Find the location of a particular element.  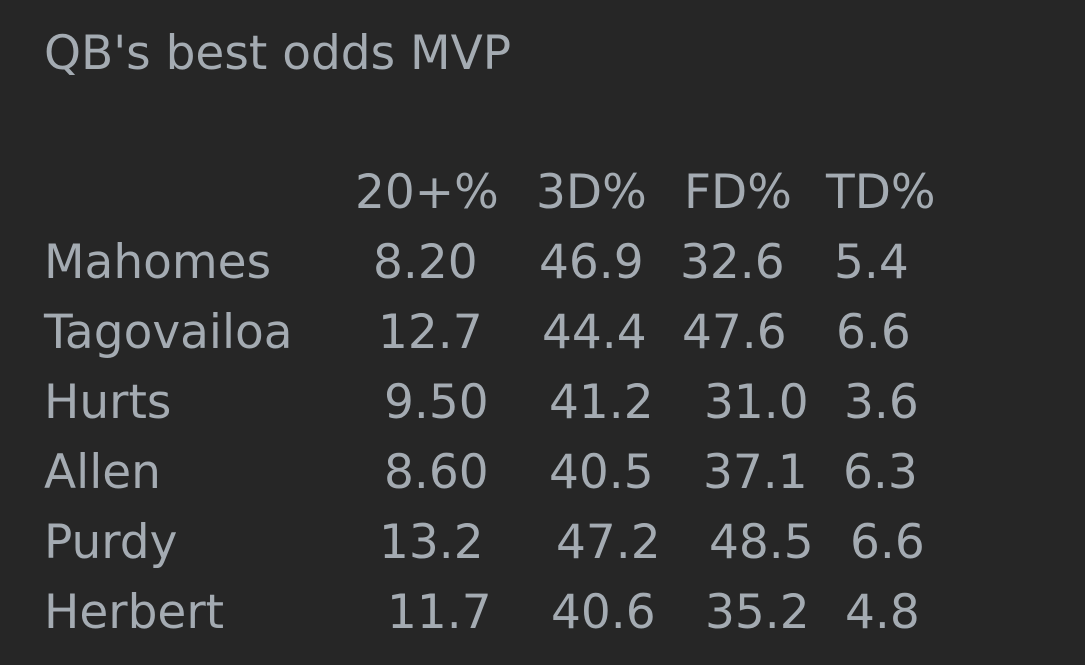

value-td: 4.8 is located at coordinates (882, 612).